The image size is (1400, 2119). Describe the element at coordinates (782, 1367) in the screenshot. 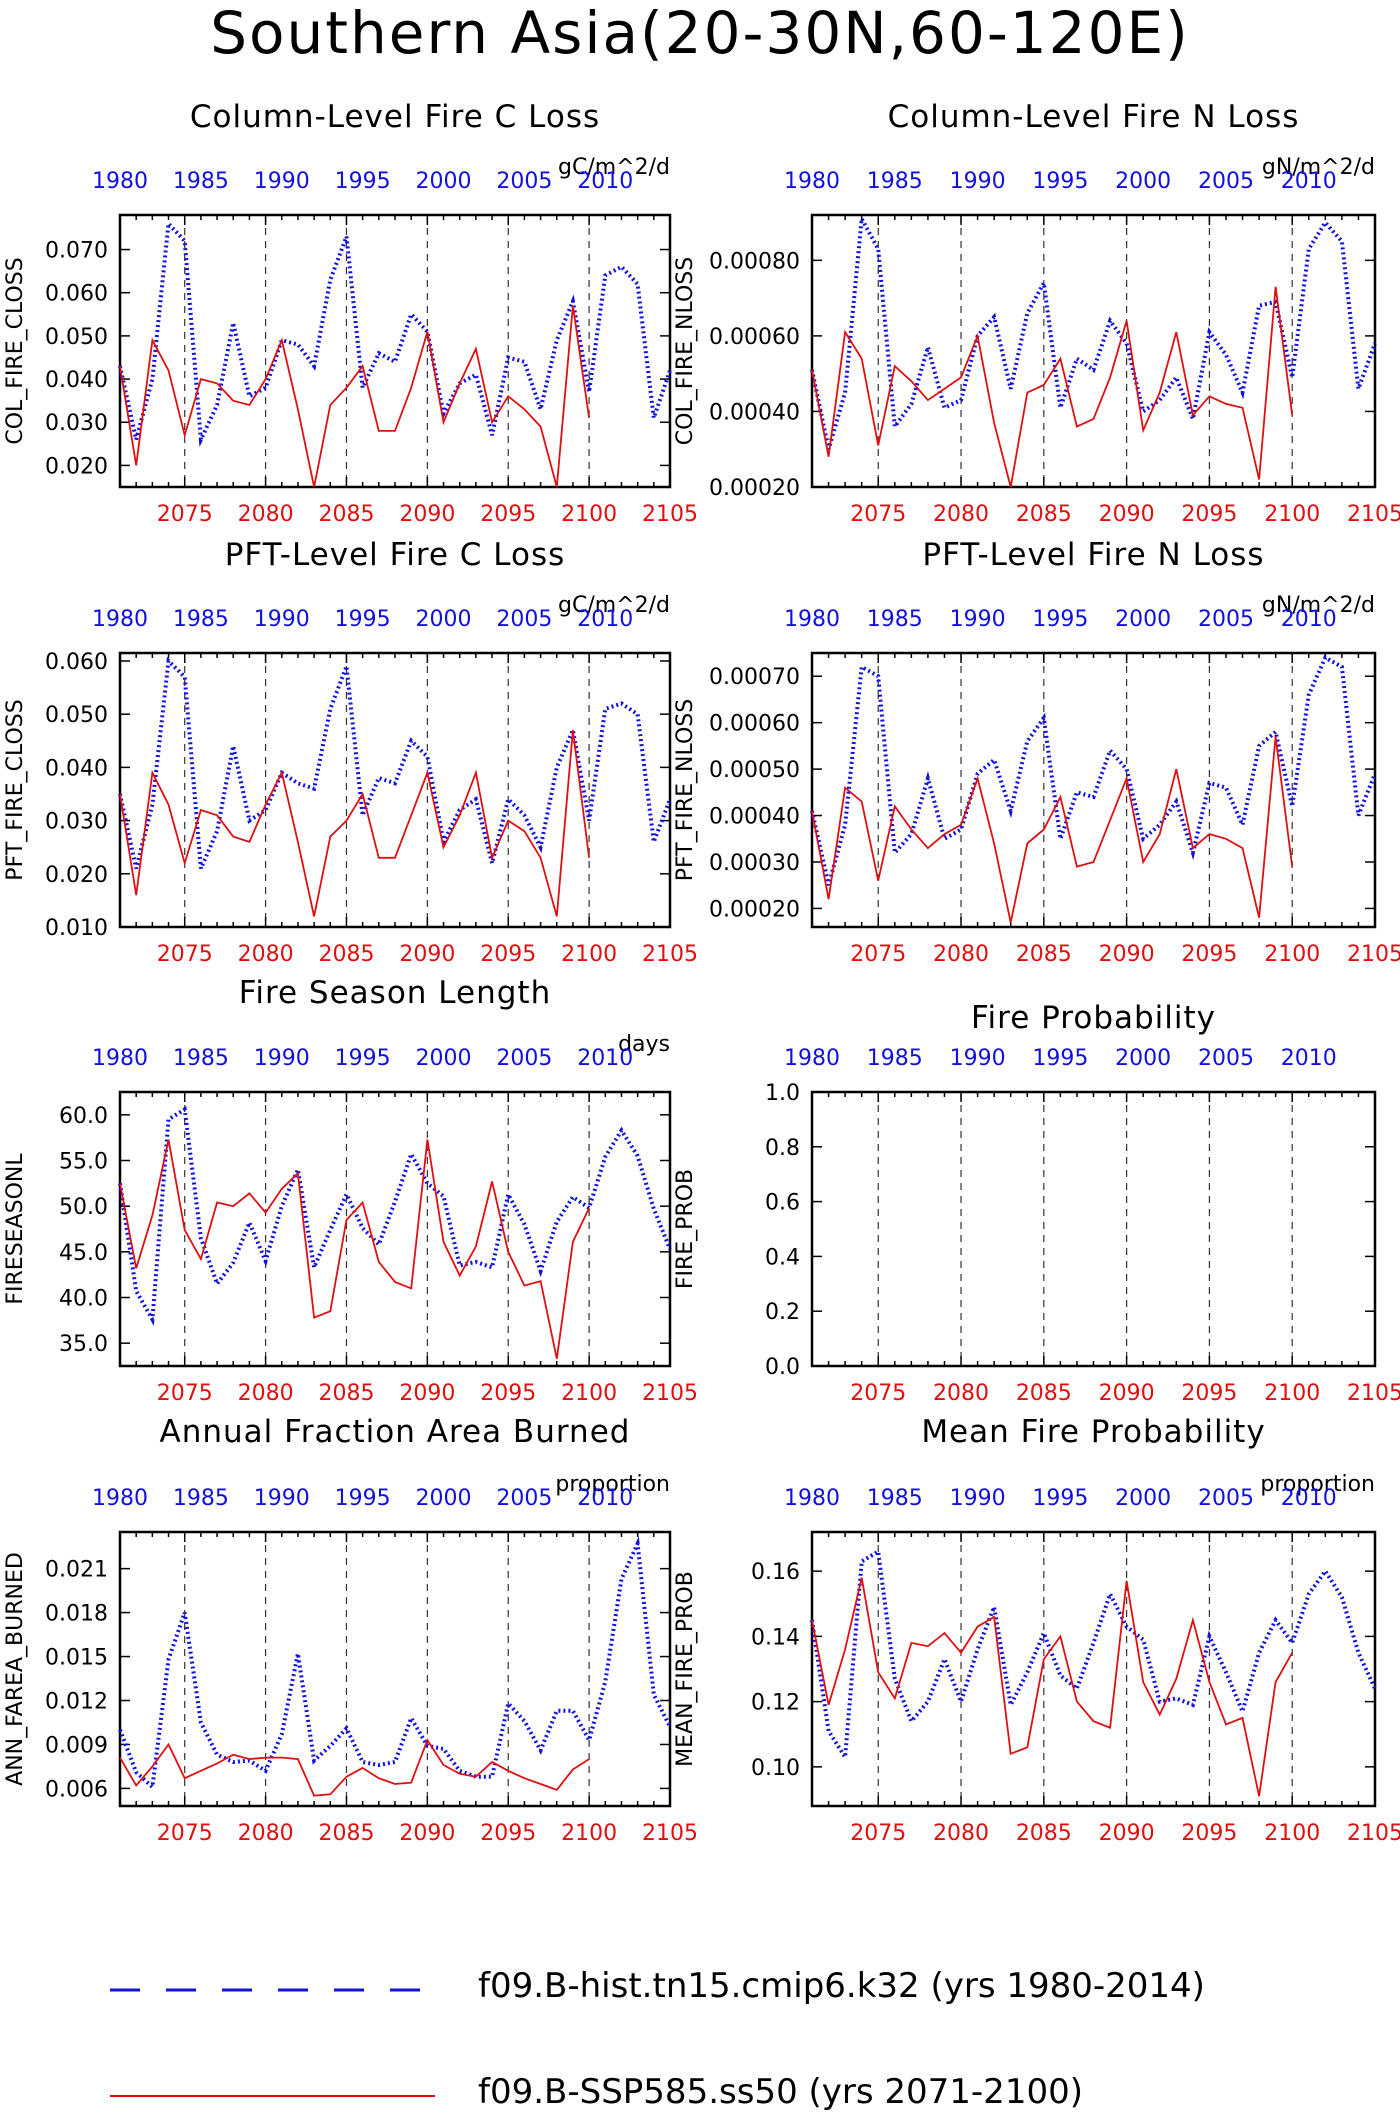

I see `y-tick-label: 0.0` at that location.